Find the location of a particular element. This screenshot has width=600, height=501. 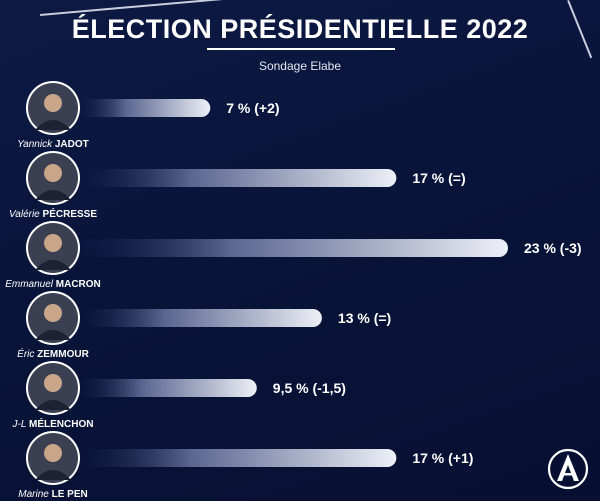

candidate-last-name: ZEMMOUR is located at coordinates (63, 354).